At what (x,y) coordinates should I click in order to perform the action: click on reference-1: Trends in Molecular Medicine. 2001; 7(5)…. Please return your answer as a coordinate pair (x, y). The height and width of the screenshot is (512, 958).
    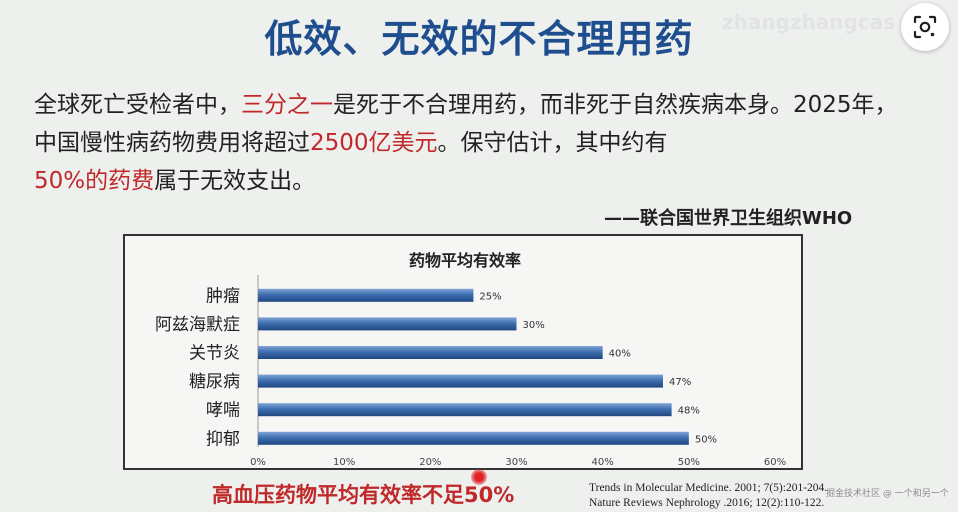
    Looking at the image, I should click on (708, 488).